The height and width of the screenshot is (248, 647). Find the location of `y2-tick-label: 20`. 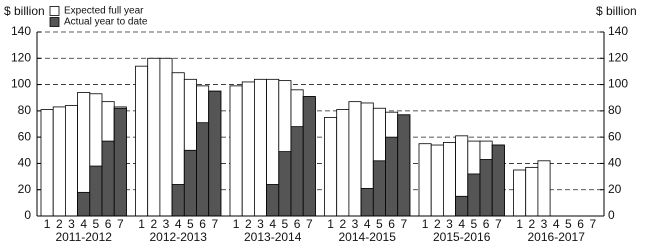

y2-tick-label: 20 is located at coordinates (615, 189).